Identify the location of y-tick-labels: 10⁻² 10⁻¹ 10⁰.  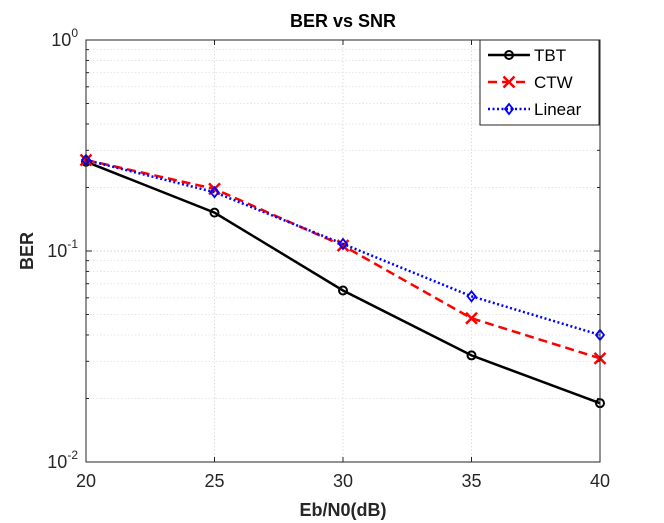
(62, 249).